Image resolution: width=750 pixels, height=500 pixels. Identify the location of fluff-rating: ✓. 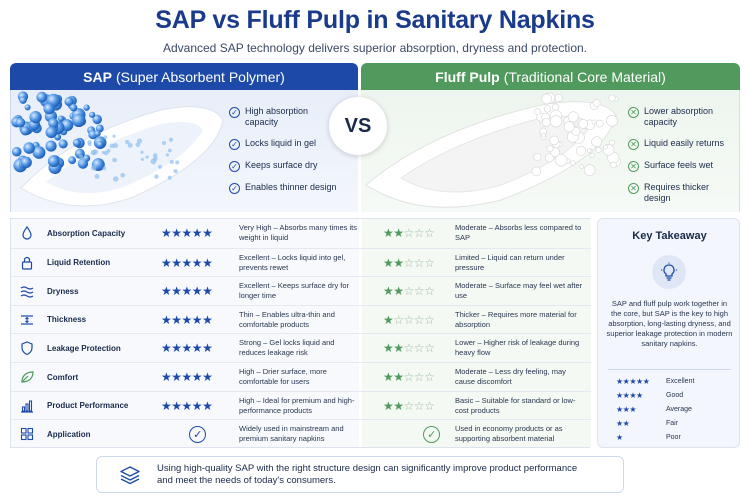
(418, 434).